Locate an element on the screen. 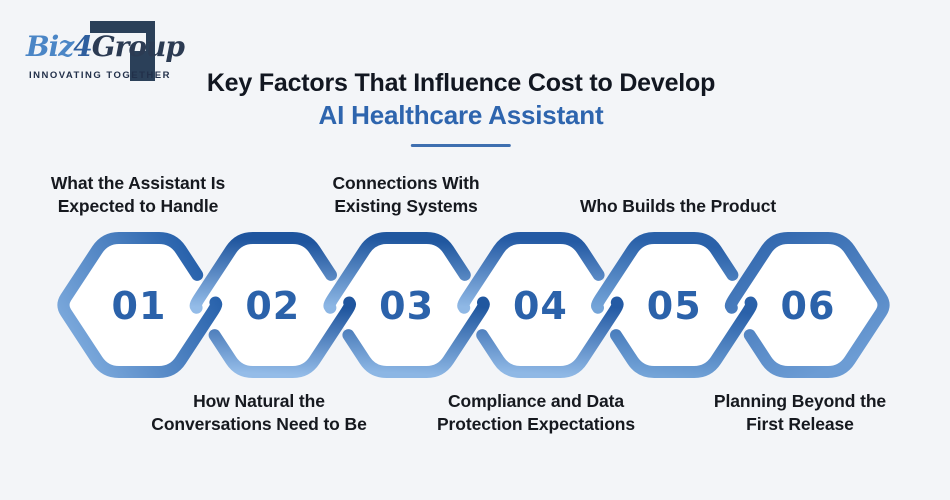 Image resolution: width=950 pixels, height=500 pixels. logo-brand-text: Biz4Group is located at coordinates (105, 46).